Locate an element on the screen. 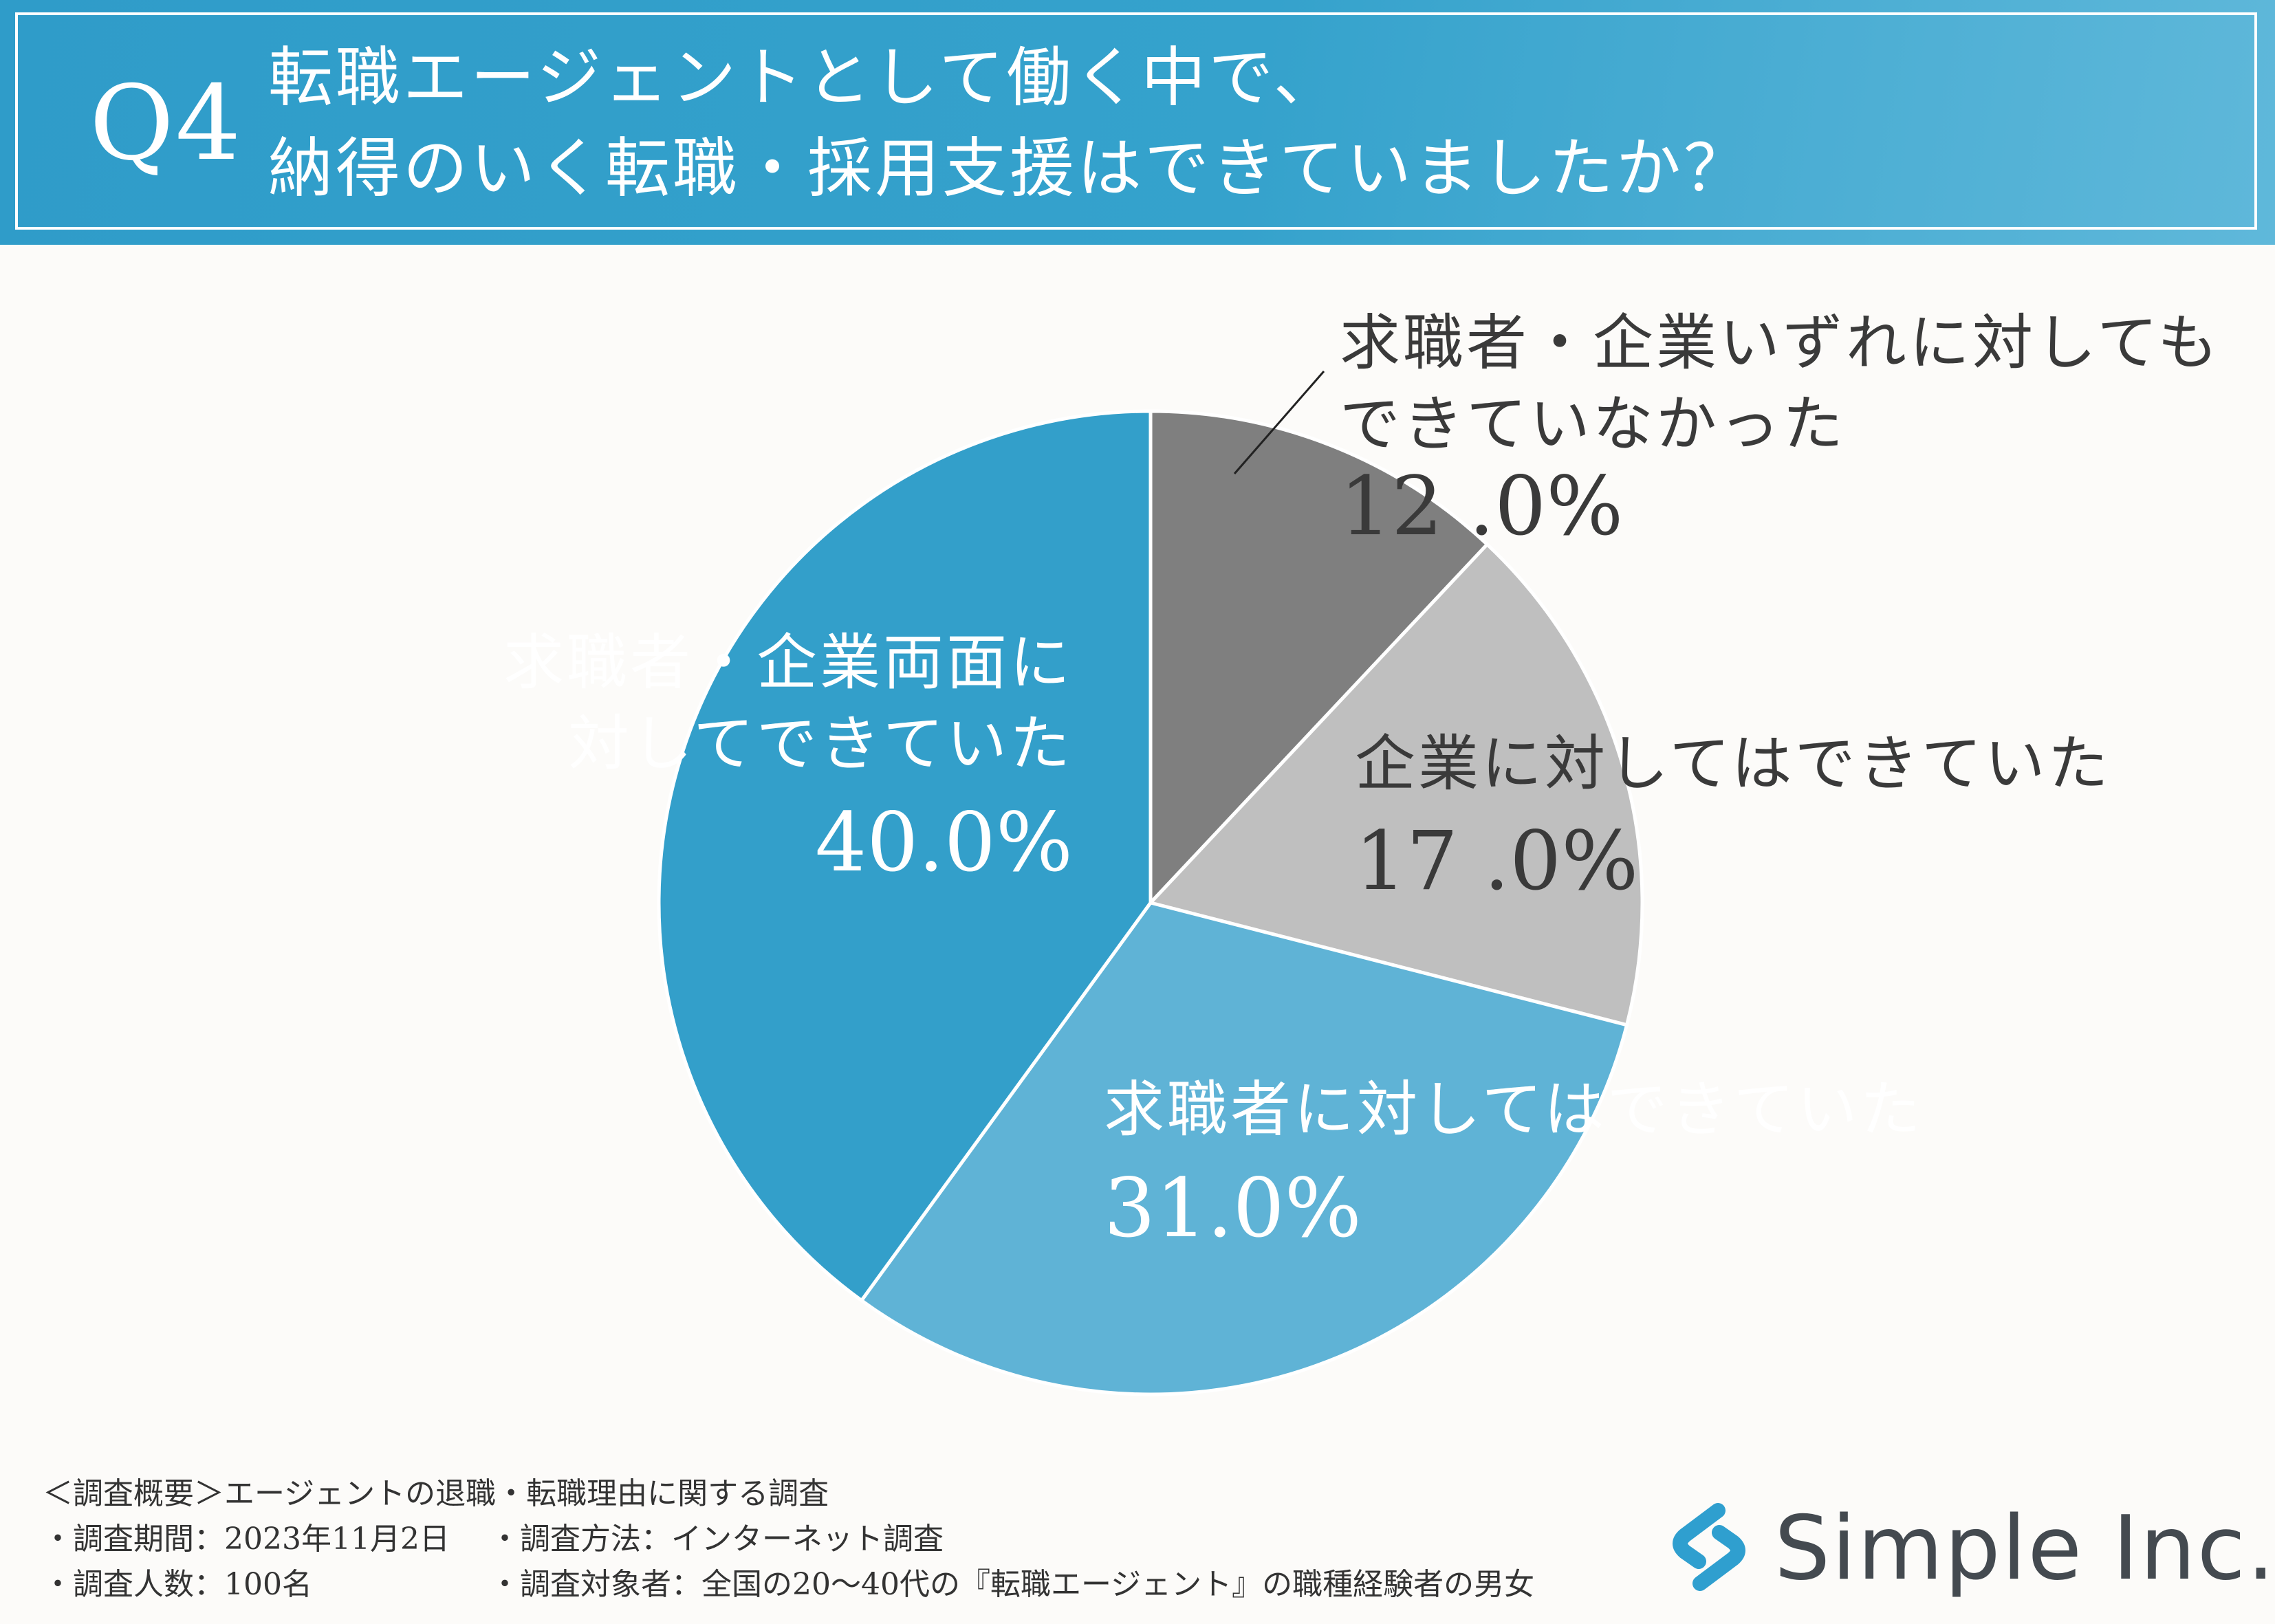 The image size is (2275, 1624). question-title-line2: 納得のいく転職・採用支援はできていましたか？ is located at coordinates (1010, 168).